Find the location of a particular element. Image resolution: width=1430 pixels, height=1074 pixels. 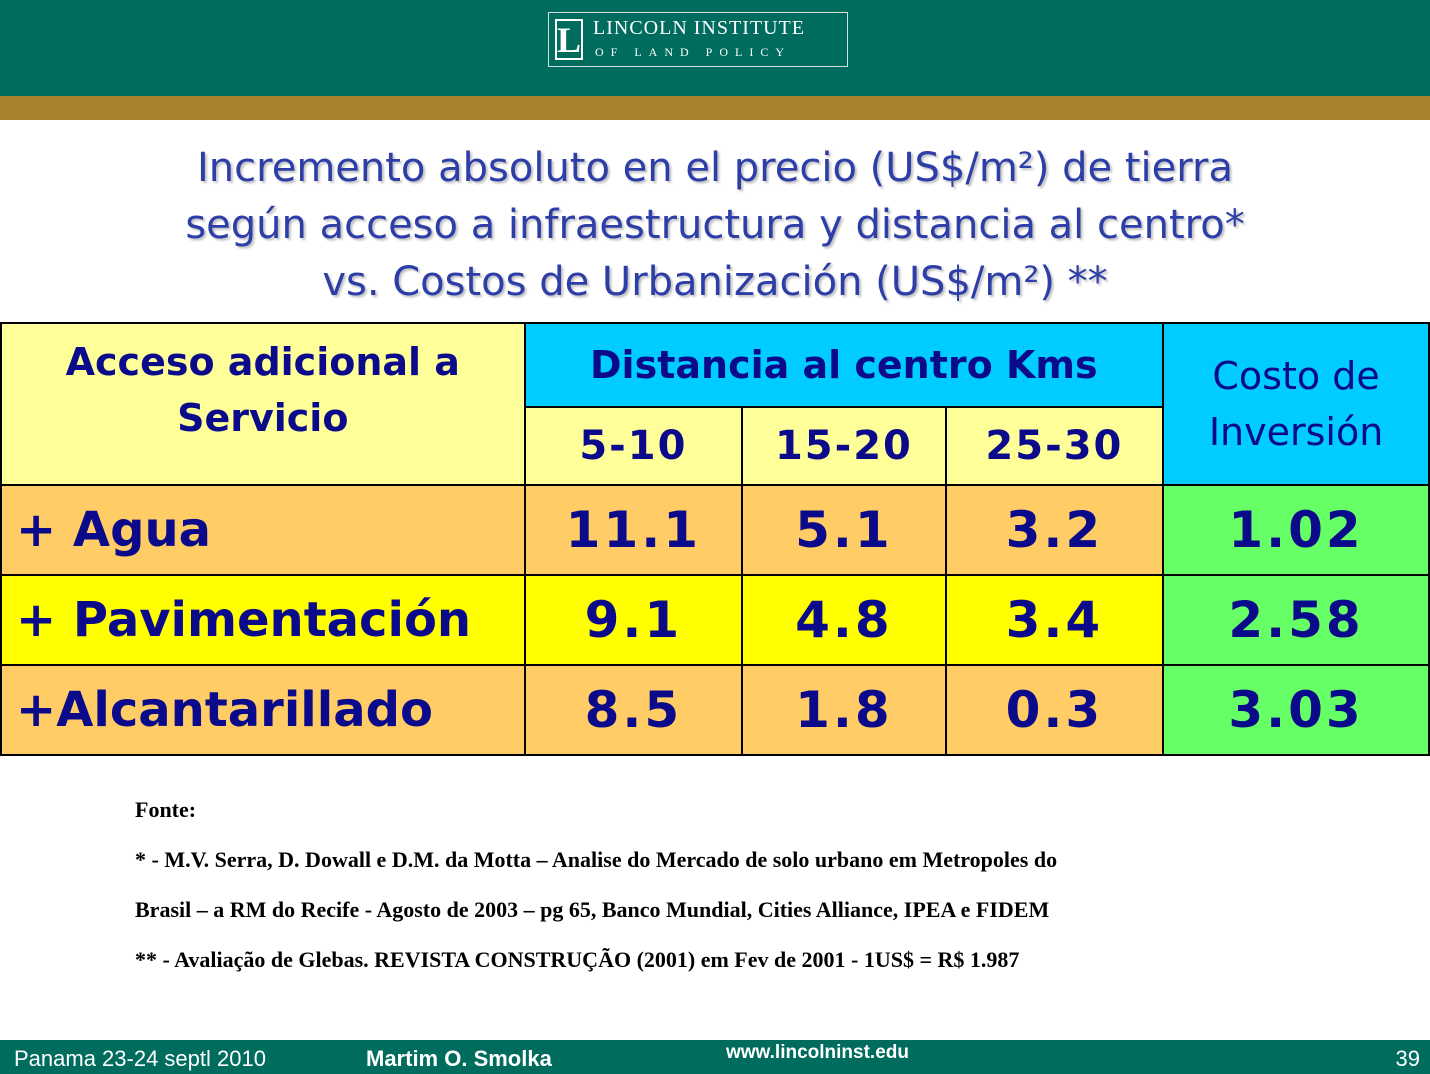

header-access-label: Acceso adicional a Servicio is located at coordinates (262, 390).